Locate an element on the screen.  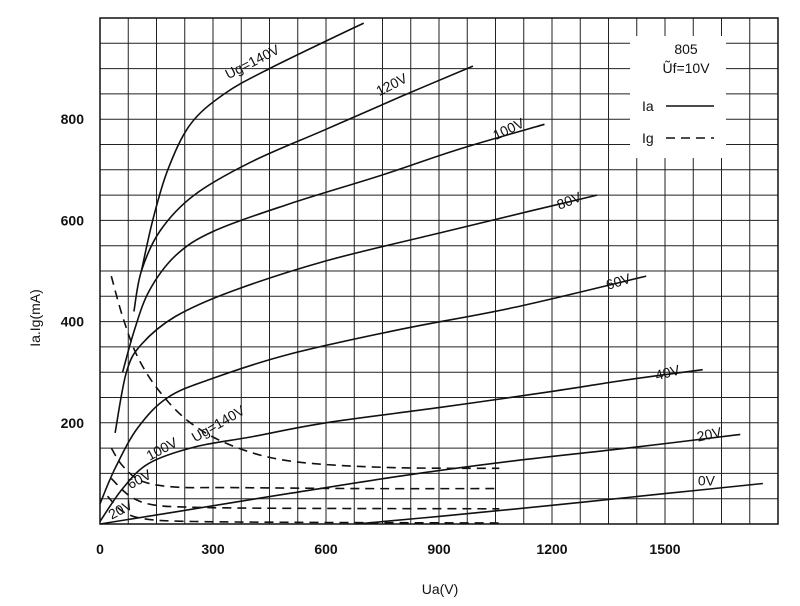
curve-label: 20V is located at coordinates (709, 434).